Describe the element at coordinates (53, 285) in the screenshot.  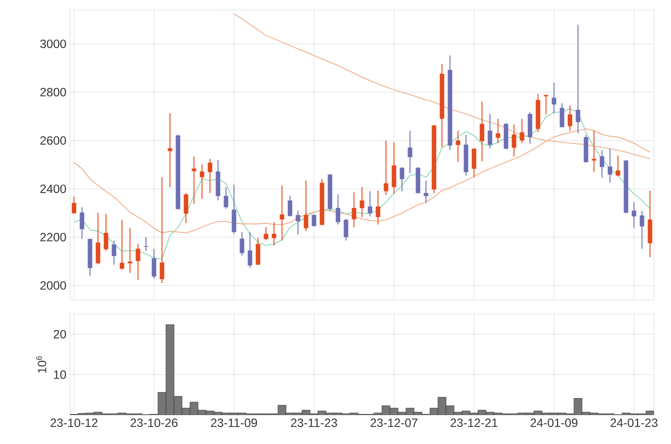
I see `y-tick-label: 2000` at that location.